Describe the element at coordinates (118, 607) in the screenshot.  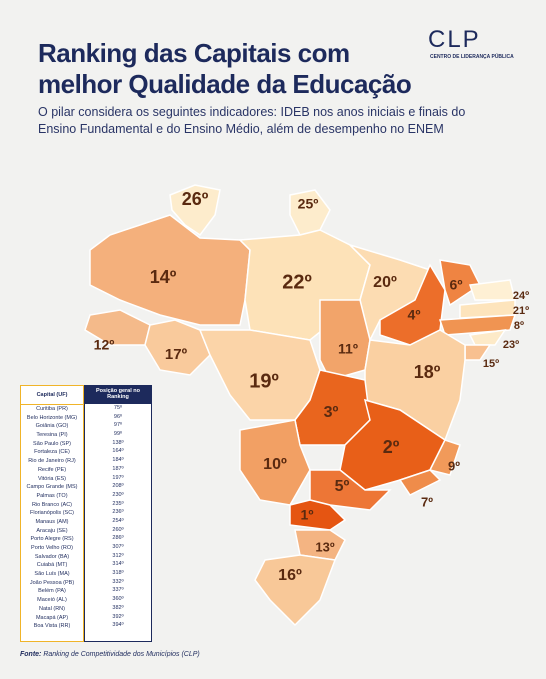
I see `table-cell: 382º` at that location.